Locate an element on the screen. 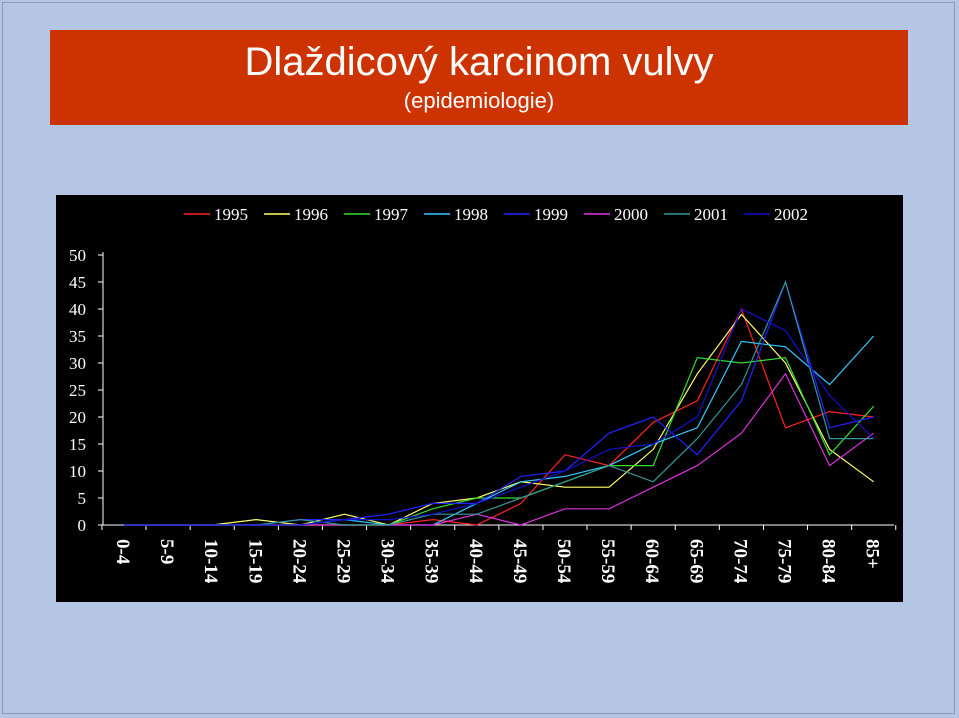 This screenshot has height=718, width=959. legend-label-2001: 2001 is located at coordinates (711, 214).